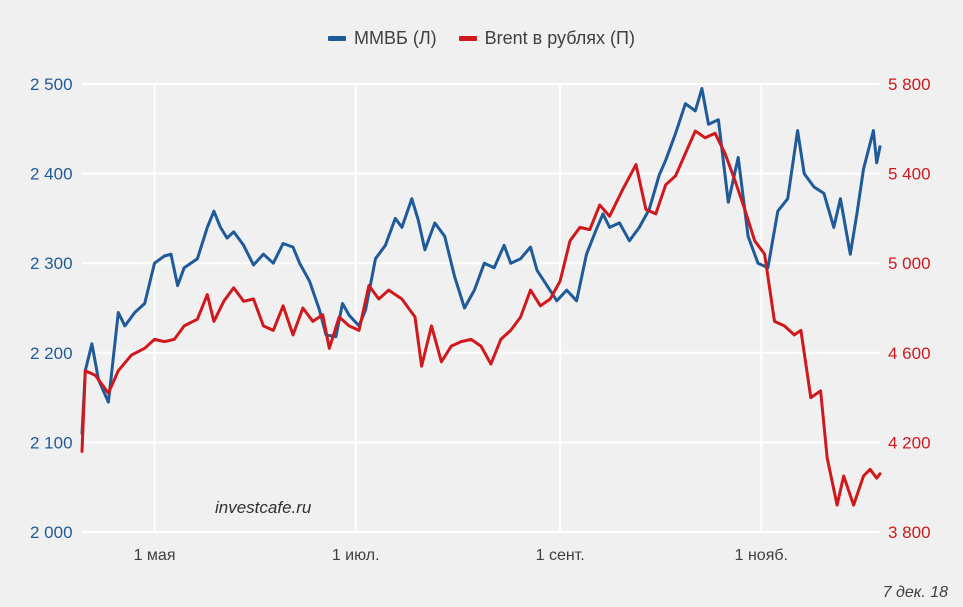 This screenshot has height=607, width=963. I want to click on y-left-tick-label: 2 100, so click(51, 442).